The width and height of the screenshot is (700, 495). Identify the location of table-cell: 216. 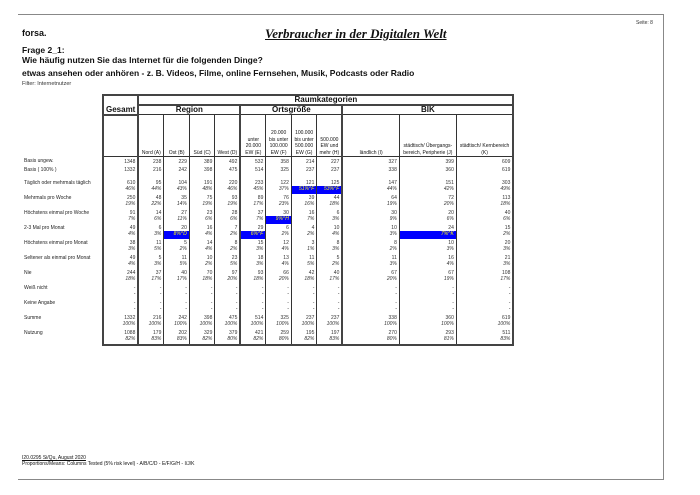
(151, 170).